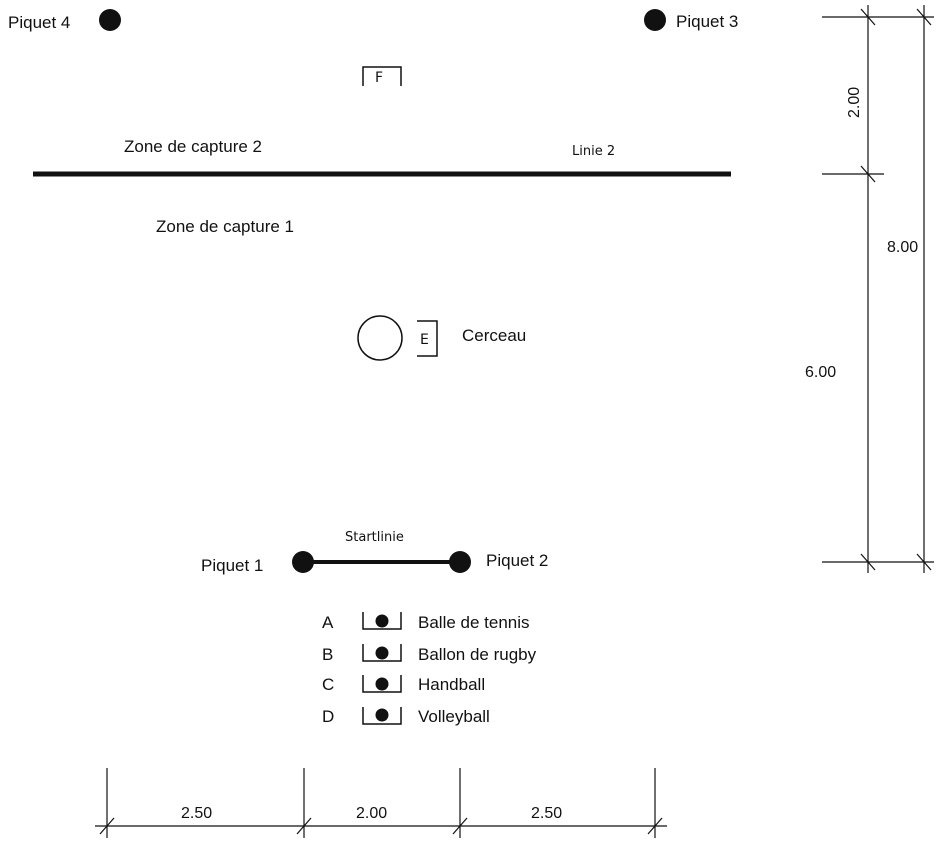 The image size is (937, 841). I want to click on line-2-label: Linie 2, so click(593, 151).